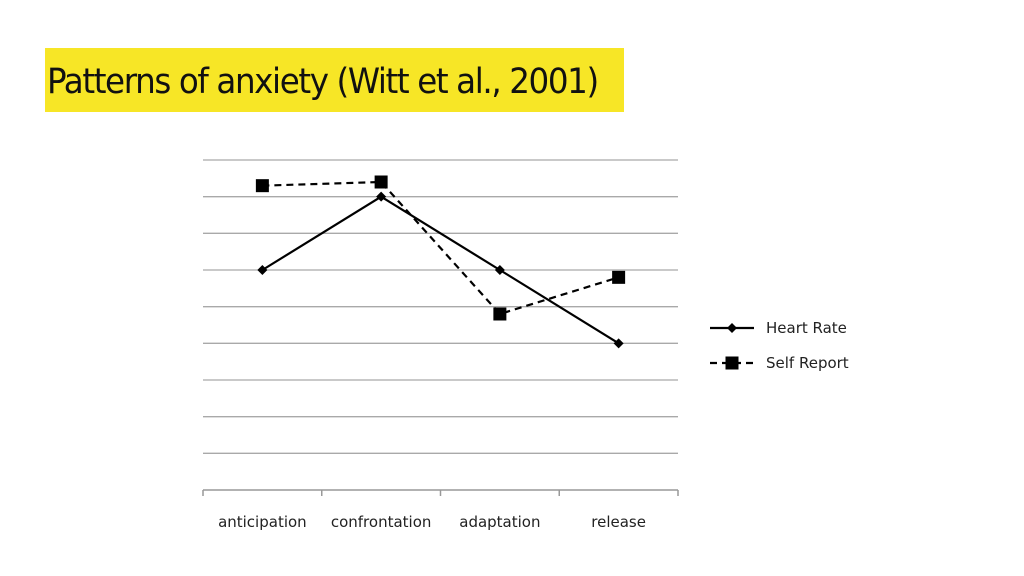 The width and height of the screenshot is (1024, 576). Describe the element at coordinates (499, 522) in the screenshot. I see `x-tick-label: adaptation` at that location.